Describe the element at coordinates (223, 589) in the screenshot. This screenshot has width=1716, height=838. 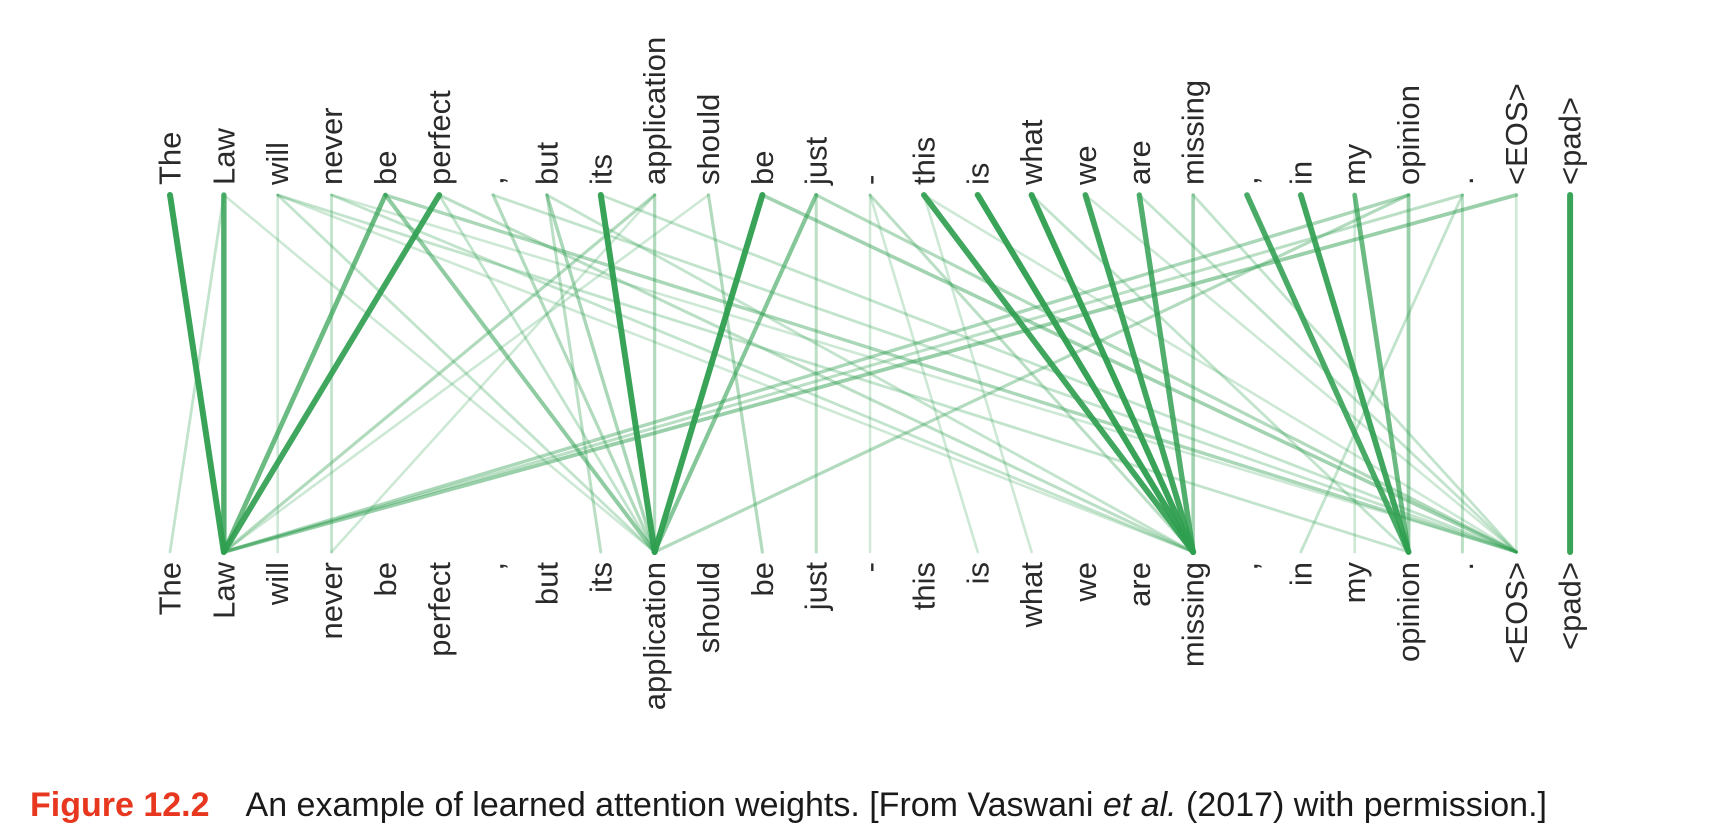
I see `bottom-token-label: Law` at that location.